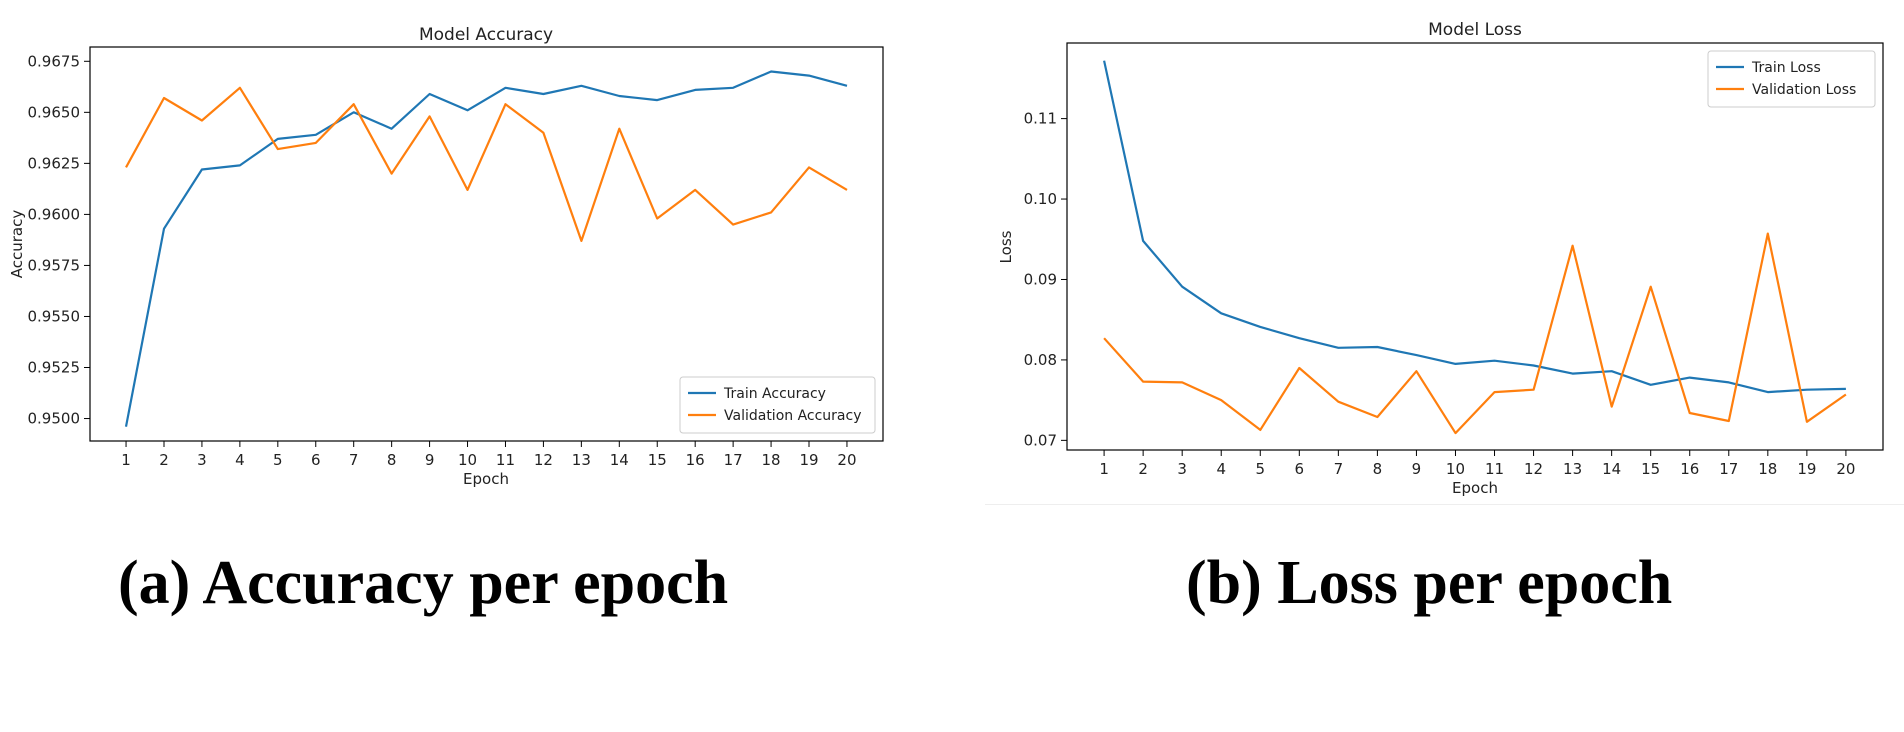 The width and height of the screenshot is (1904, 732). I want to click on y-tick-label: 0.9600, so click(54, 214).